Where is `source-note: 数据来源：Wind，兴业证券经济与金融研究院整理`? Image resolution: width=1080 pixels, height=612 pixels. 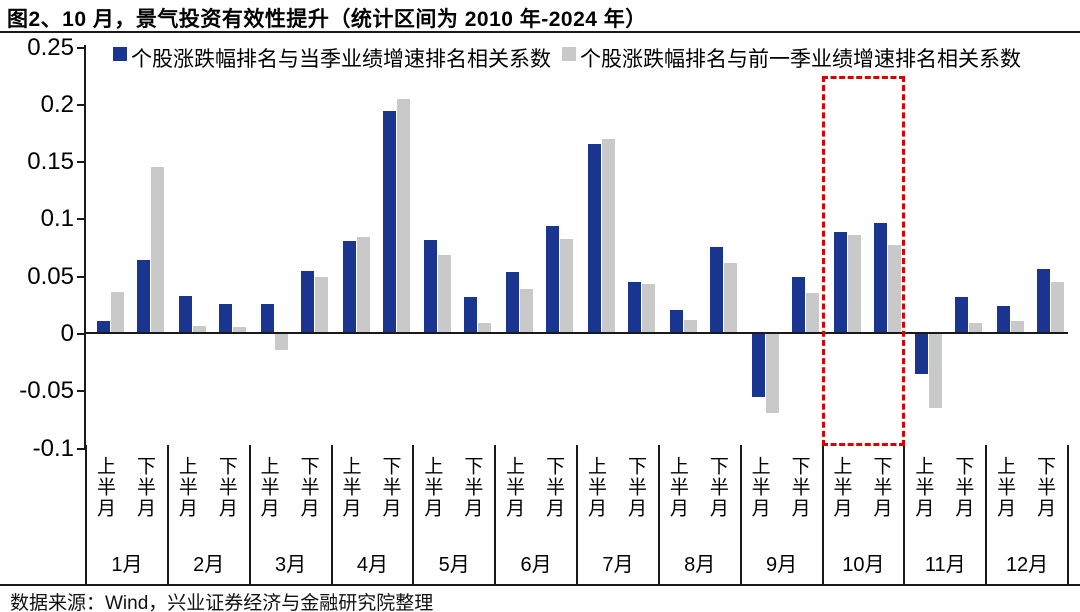 source-note: 数据来源：Wind，兴业证券经济与金融研究院整理 is located at coordinates (222, 602).